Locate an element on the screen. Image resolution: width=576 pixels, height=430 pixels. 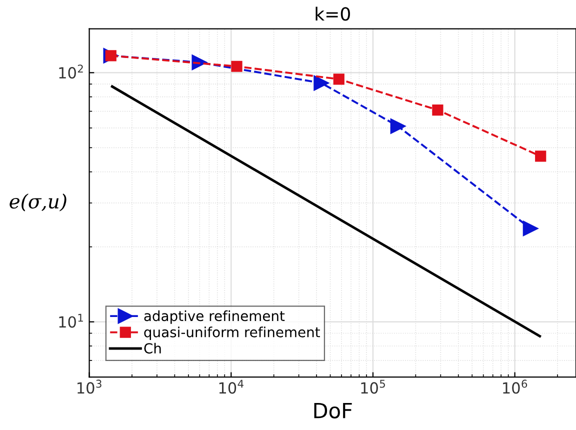
y-axis-title: e(σ,u) is located at coordinates (38, 203).